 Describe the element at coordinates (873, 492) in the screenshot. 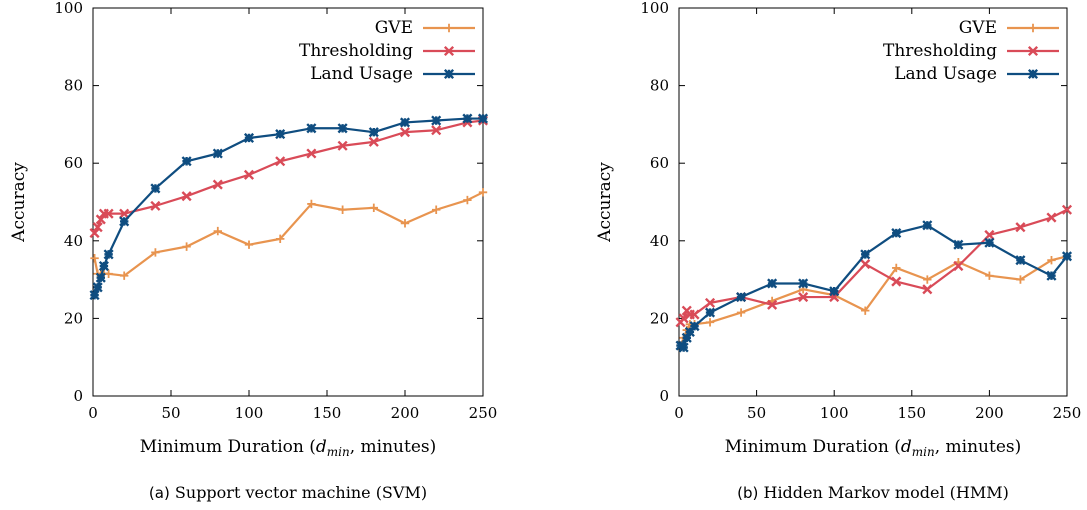

I see `figure-caption: (b) Hidden Markov model (HMM)` at that location.